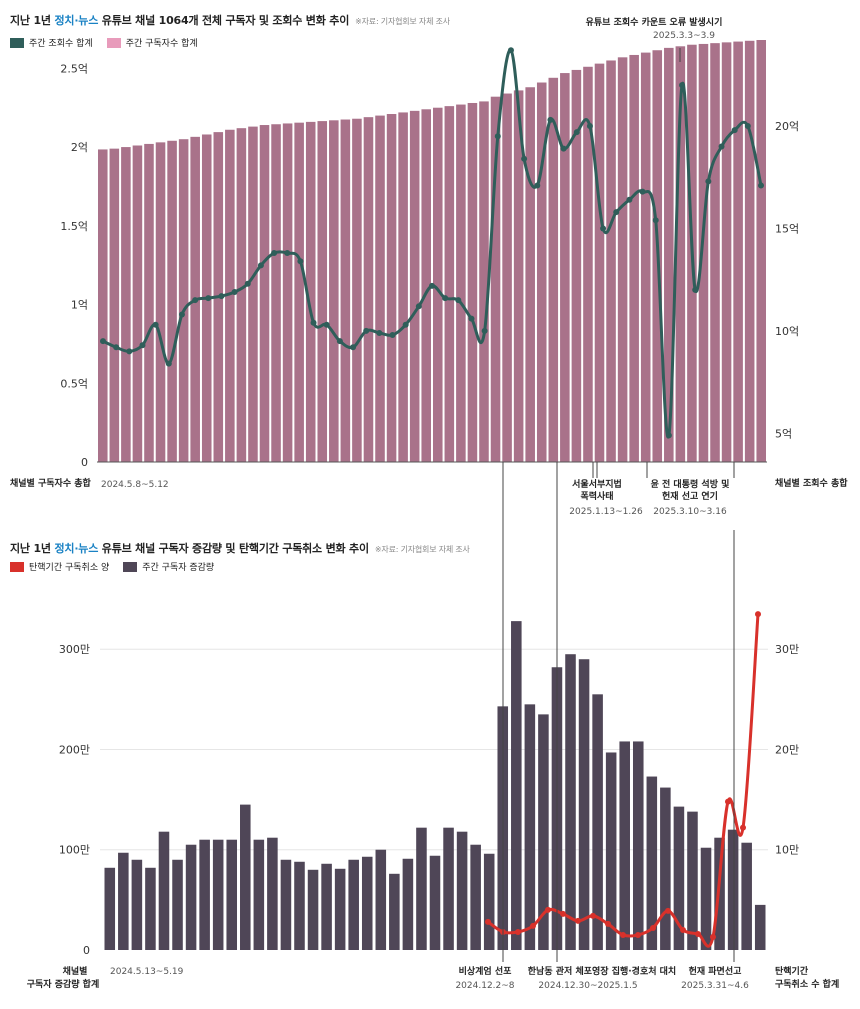 This screenshot has width=860, height=1009. What do you see at coordinates (684, 36) in the screenshot?
I see `annotation-date: 2025.3.3~3.9` at bounding box center [684, 36].